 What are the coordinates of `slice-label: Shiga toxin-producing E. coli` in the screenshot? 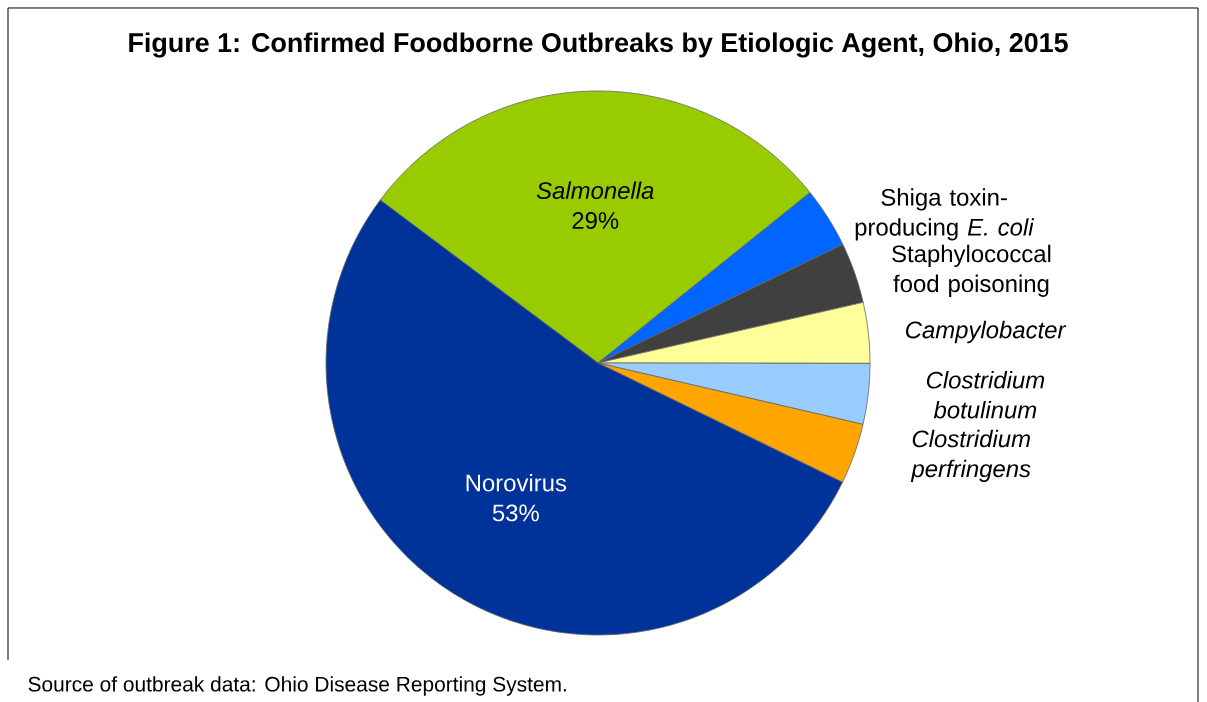 It's located at (945, 214).